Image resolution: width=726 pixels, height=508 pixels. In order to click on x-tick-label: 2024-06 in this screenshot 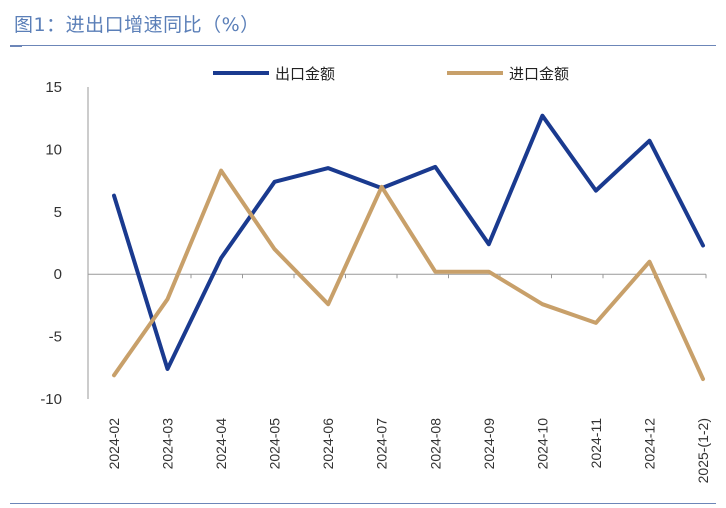, I will do `click(328, 444)`.